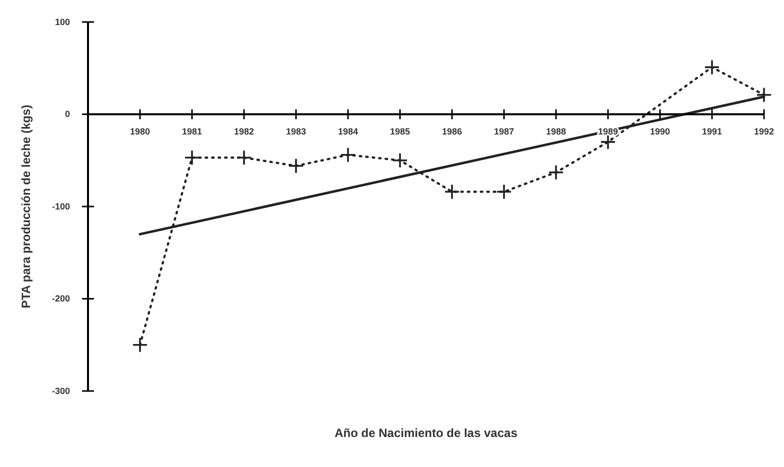 The height and width of the screenshot is (467, 784). What do you see at coordinates (660, 131) in the screenshot?
I see `x-tick-label: 1990` at bounding box center [660, 131].